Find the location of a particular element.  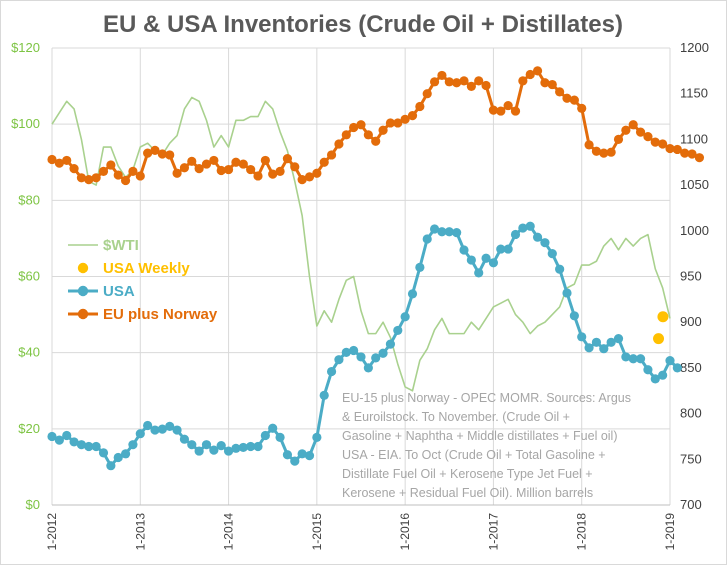

legend-label: EU plus Norway is located at coordinates (160, 314).